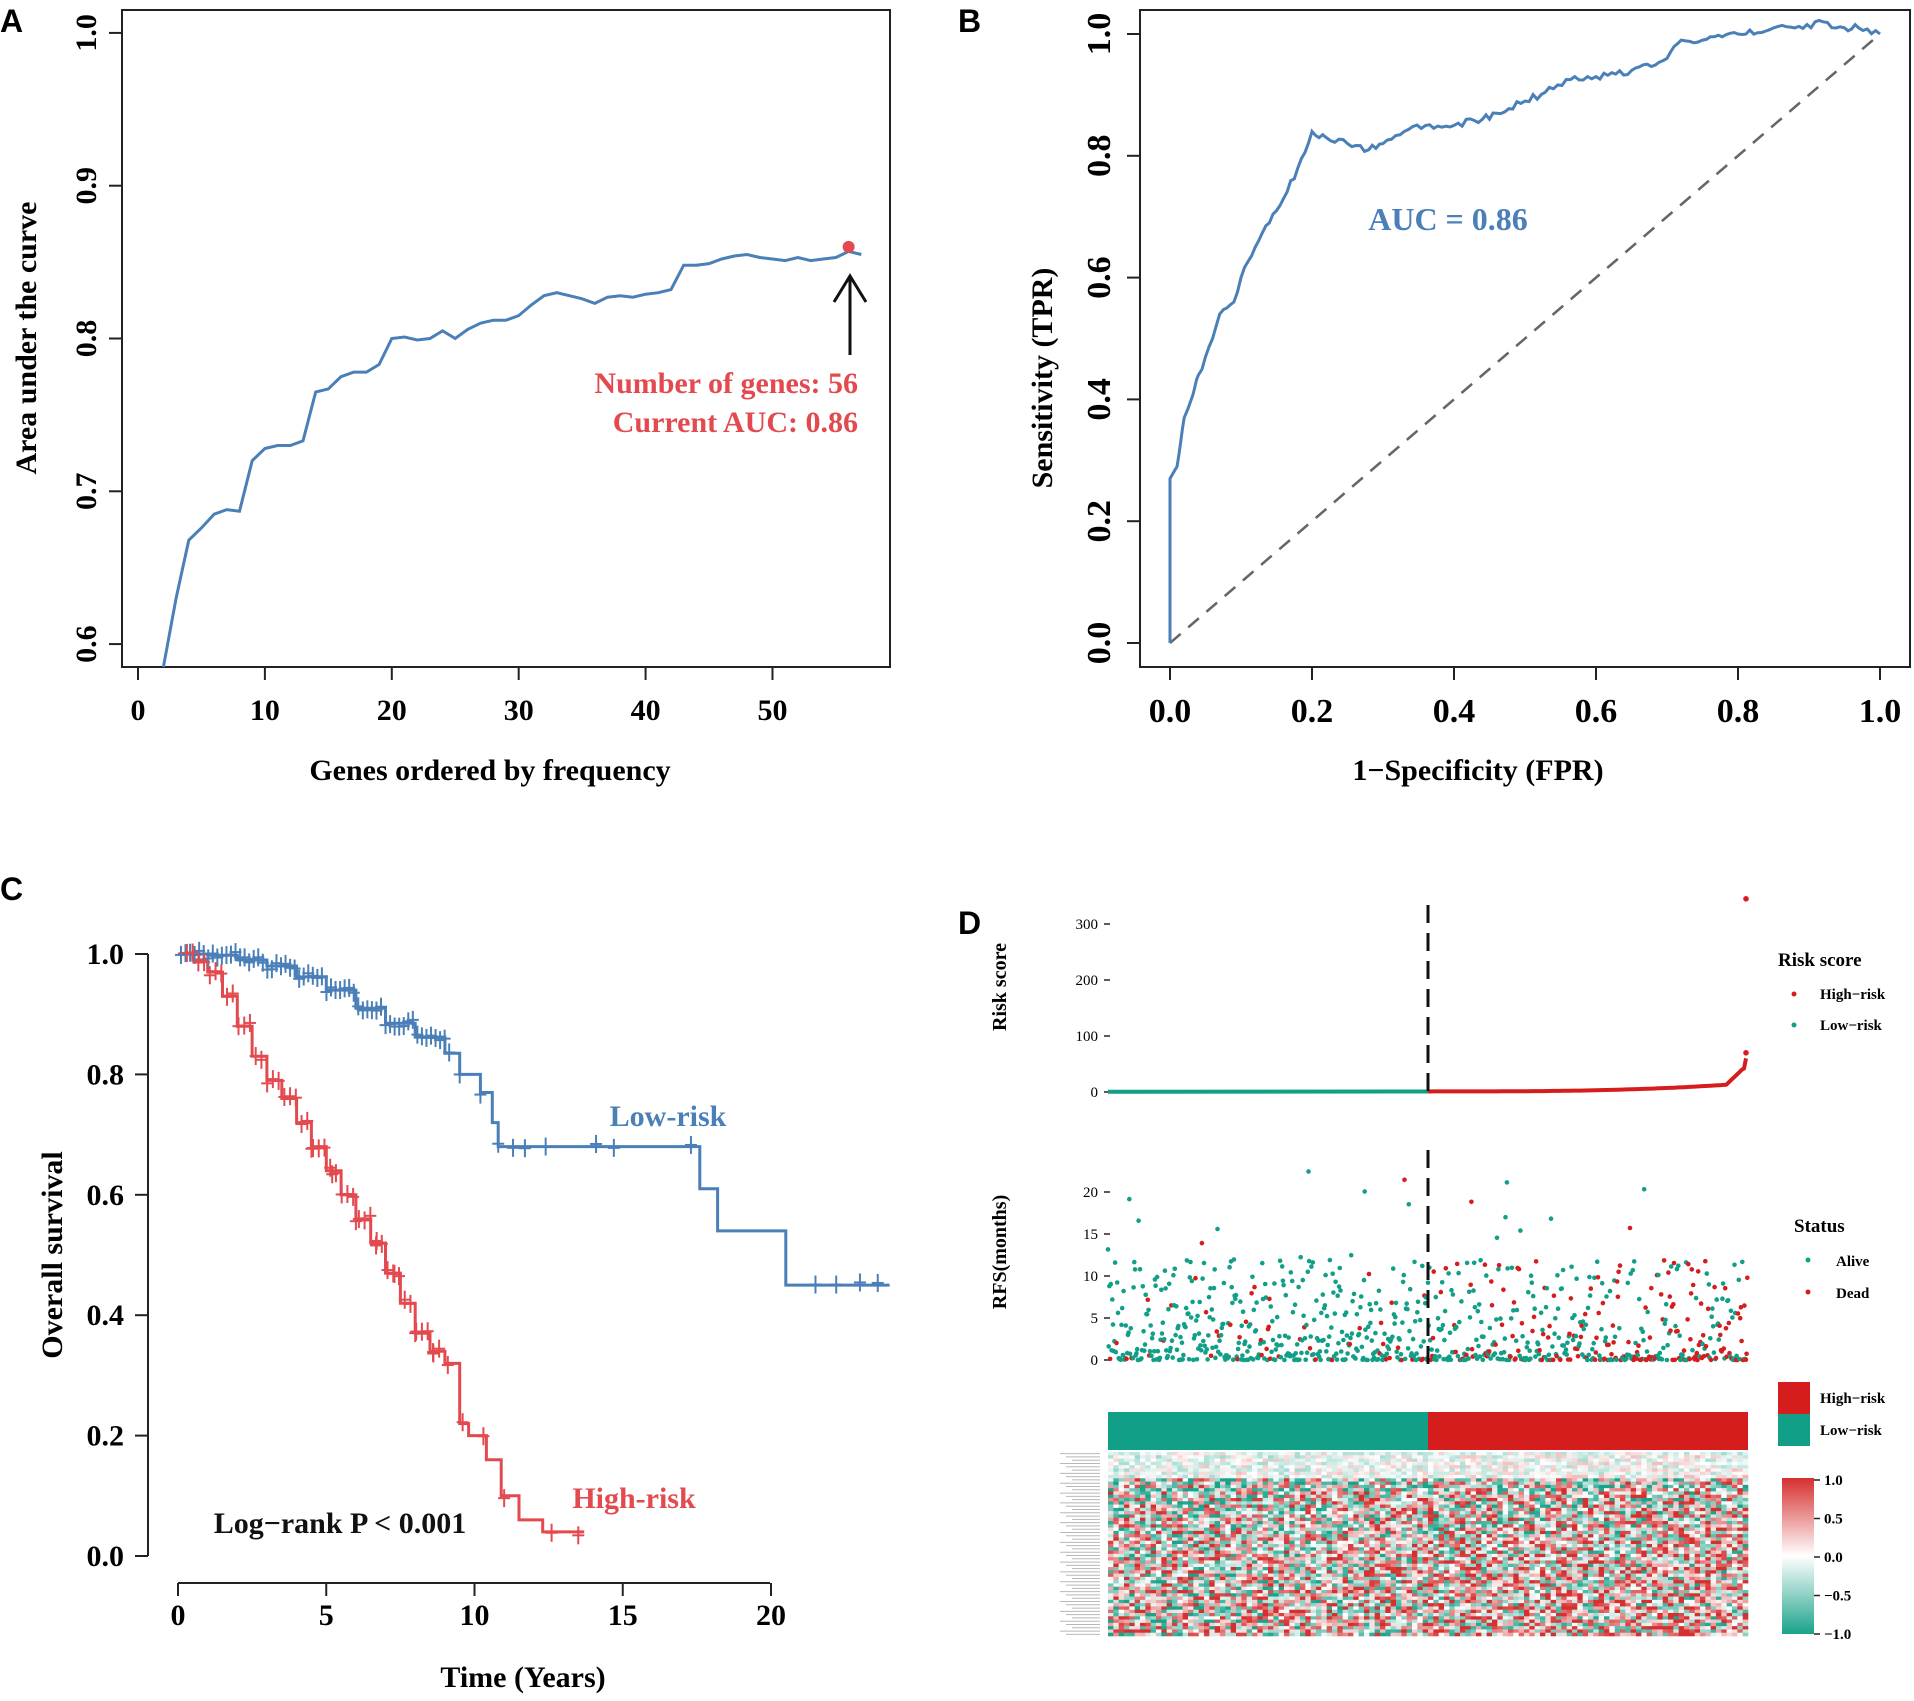 The image size is (1914, 1701). Describe the element at coordinates (459, 697) in the screenshot. I see `panel-a-x-axis: 0 10 20 30 40 50` at that location.